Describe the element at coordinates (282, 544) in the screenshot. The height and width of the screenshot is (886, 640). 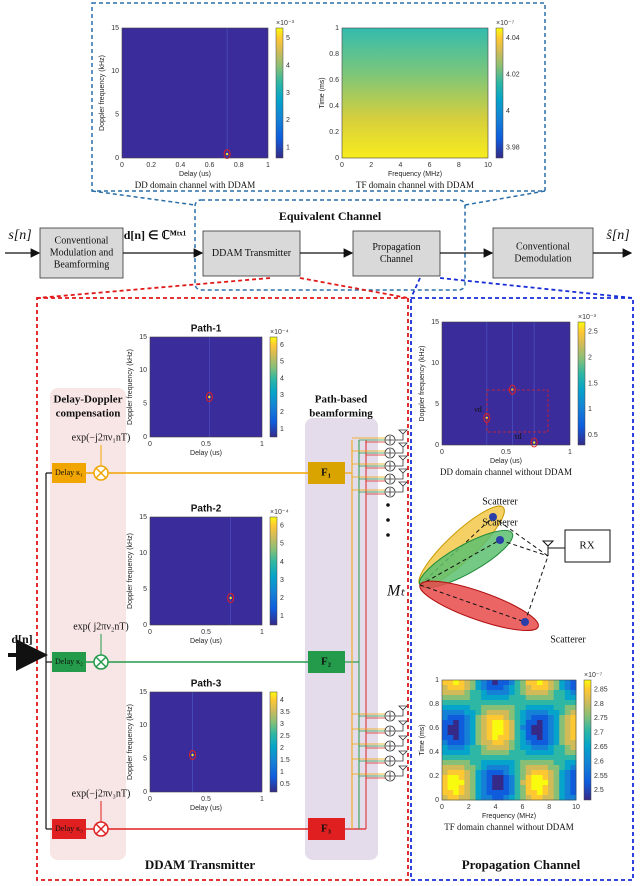
I see `colorbar-label: 5` at that location.